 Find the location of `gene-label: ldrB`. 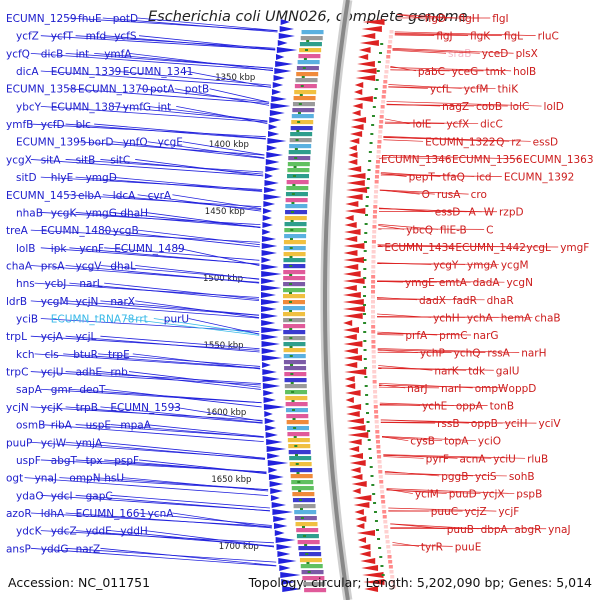

gene-label: ldrB is located at coordinates (16, 302).